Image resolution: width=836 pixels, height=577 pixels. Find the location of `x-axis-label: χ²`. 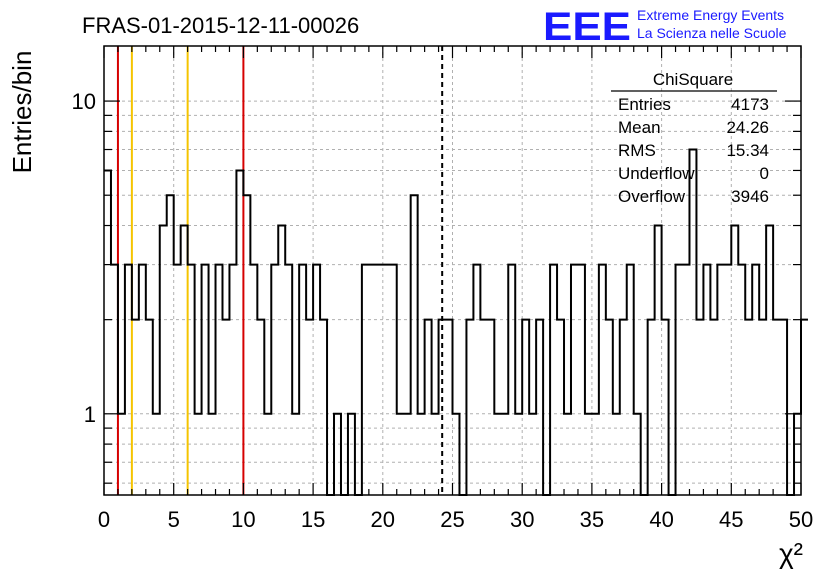

x-axis-label: χ² is located at coordinates (791, 553).